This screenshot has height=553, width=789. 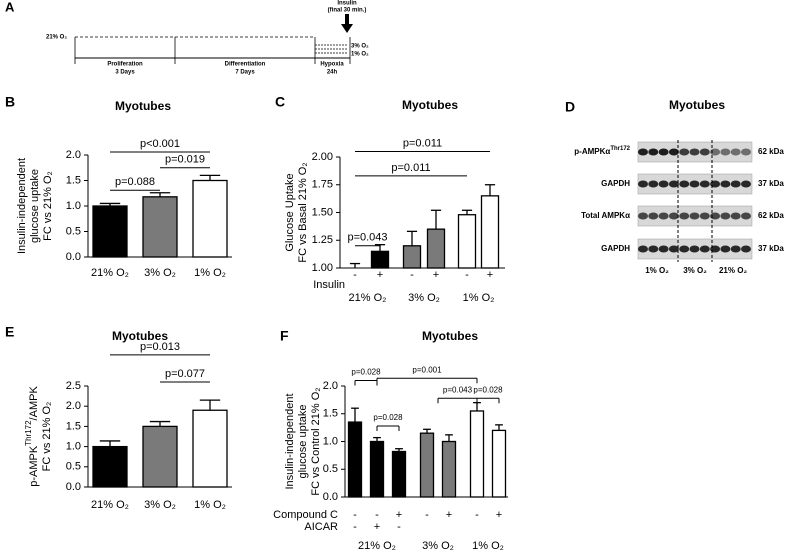 What do you see at coordinates (284, 336) in the screenshot?
I see `panel-letter: F` at bounding box center [284, 336].